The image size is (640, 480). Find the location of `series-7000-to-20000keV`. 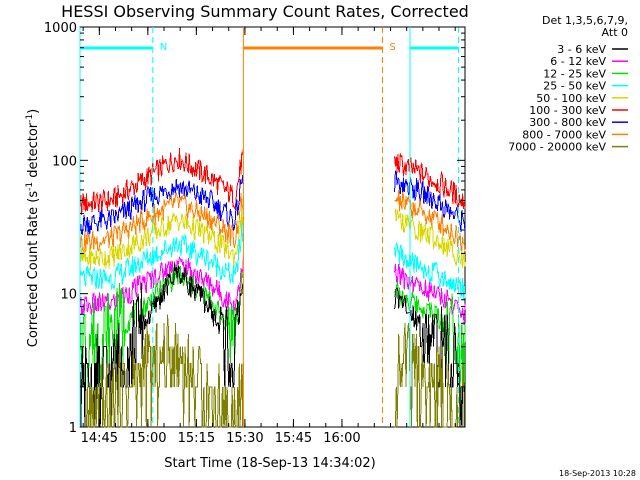

series-7000-to-20000keV is located at coordinates (272, 371).